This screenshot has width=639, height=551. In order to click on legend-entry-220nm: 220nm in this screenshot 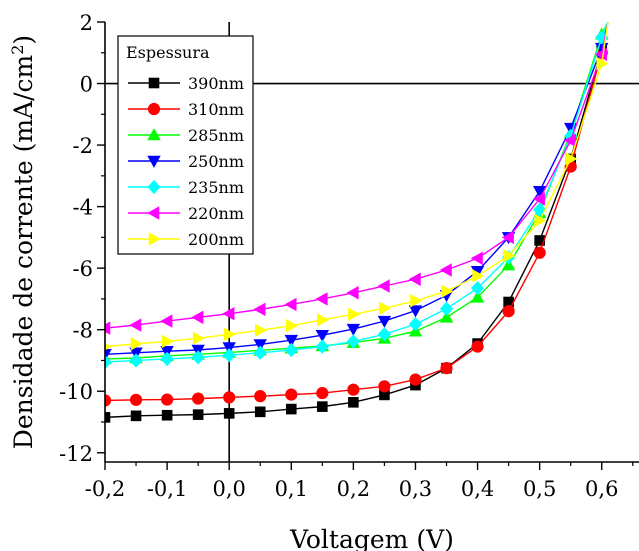, I will do `click(186, 213)`.